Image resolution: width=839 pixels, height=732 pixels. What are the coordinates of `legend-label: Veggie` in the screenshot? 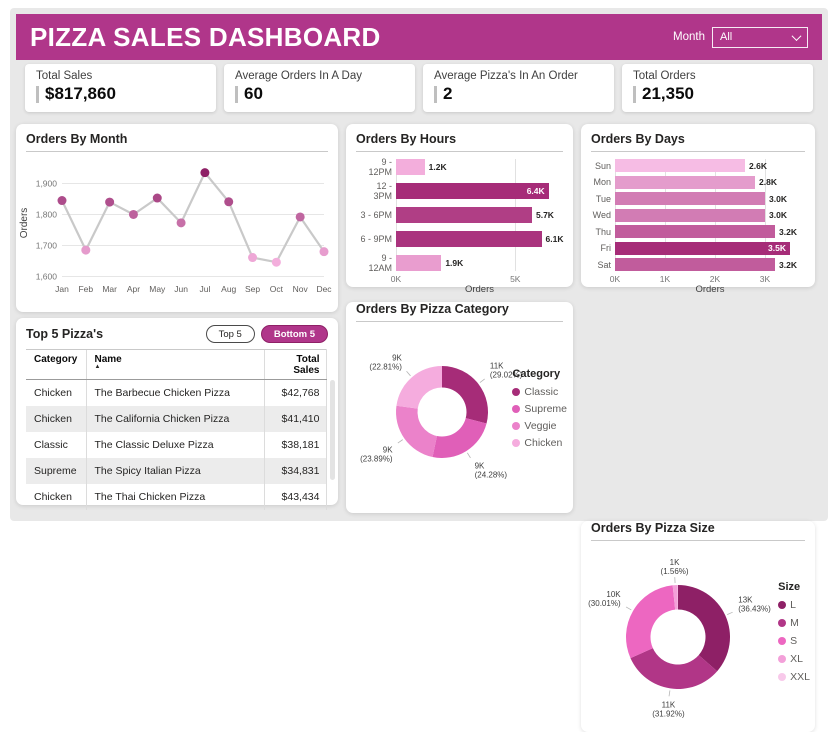 It's located at (540, 426).